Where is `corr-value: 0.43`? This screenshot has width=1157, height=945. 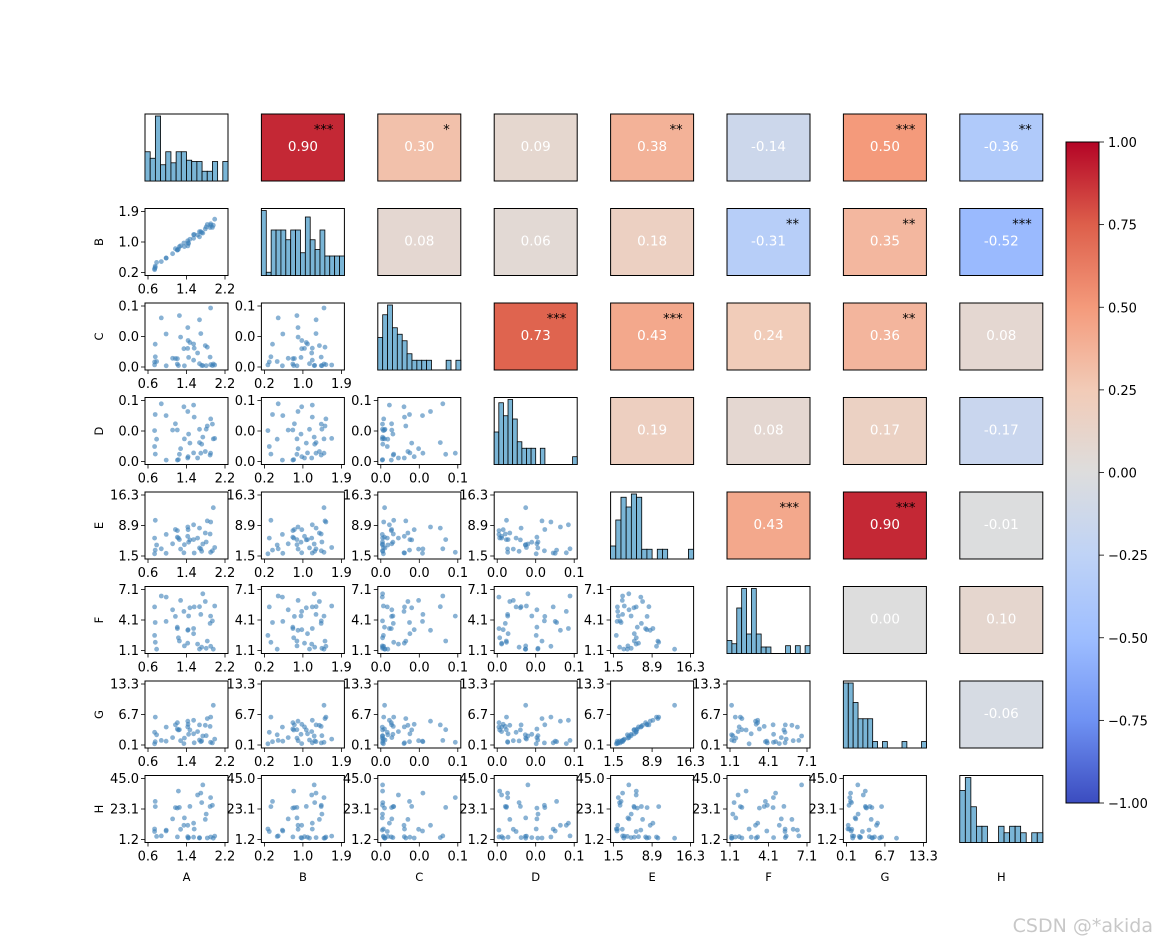 corr-value: 0.43 is located at coordinates (652, 336).